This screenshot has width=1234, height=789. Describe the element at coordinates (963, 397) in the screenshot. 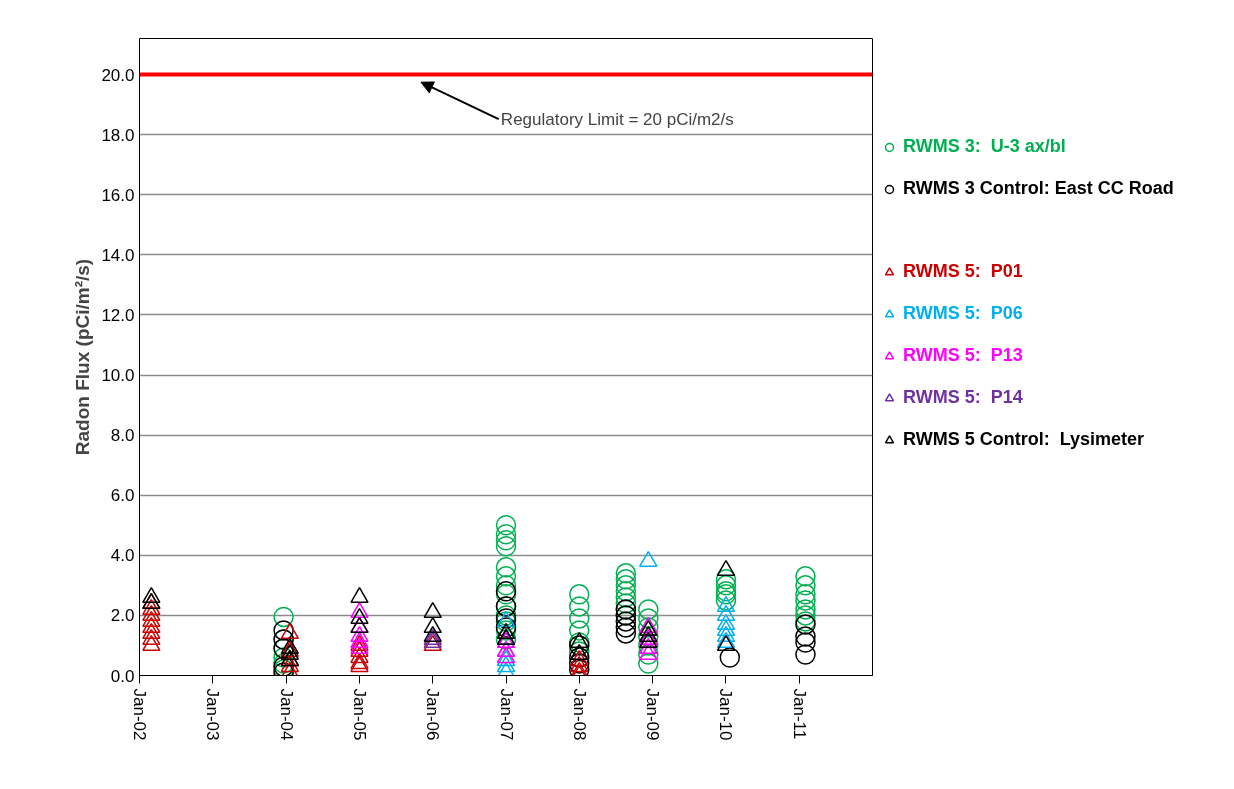

I see `legend-label: RWMS 5: P14` at that location.